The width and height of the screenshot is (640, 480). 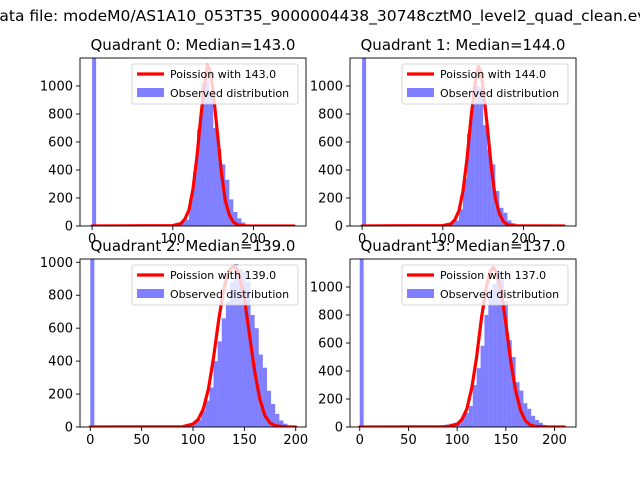 I want to click on legend-line-label: Poission with 144.0, so click(x=493, y=74).